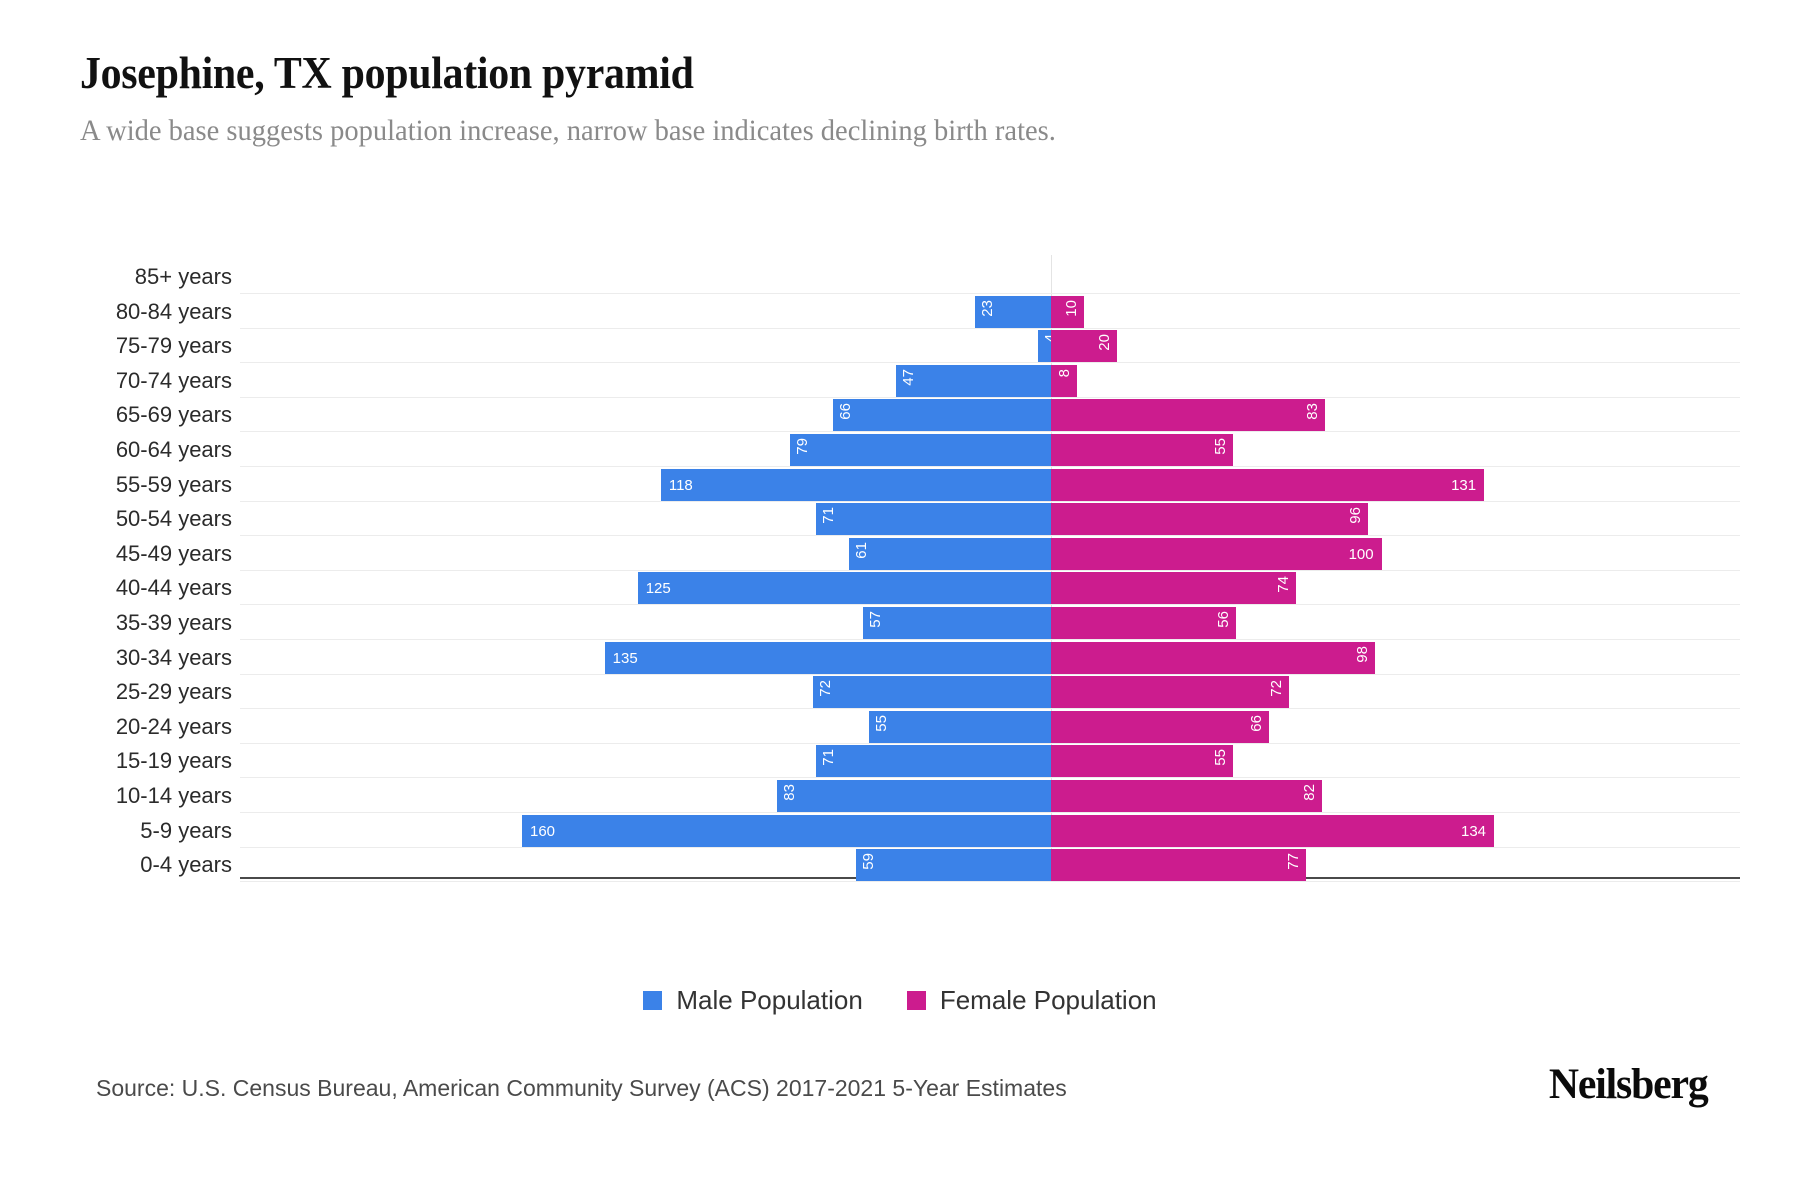  What do you see at coordinates (173, 657) in the screenshot?
I see `y-axis-tick-label: 30-34 years` at bounding box center [173, 657].